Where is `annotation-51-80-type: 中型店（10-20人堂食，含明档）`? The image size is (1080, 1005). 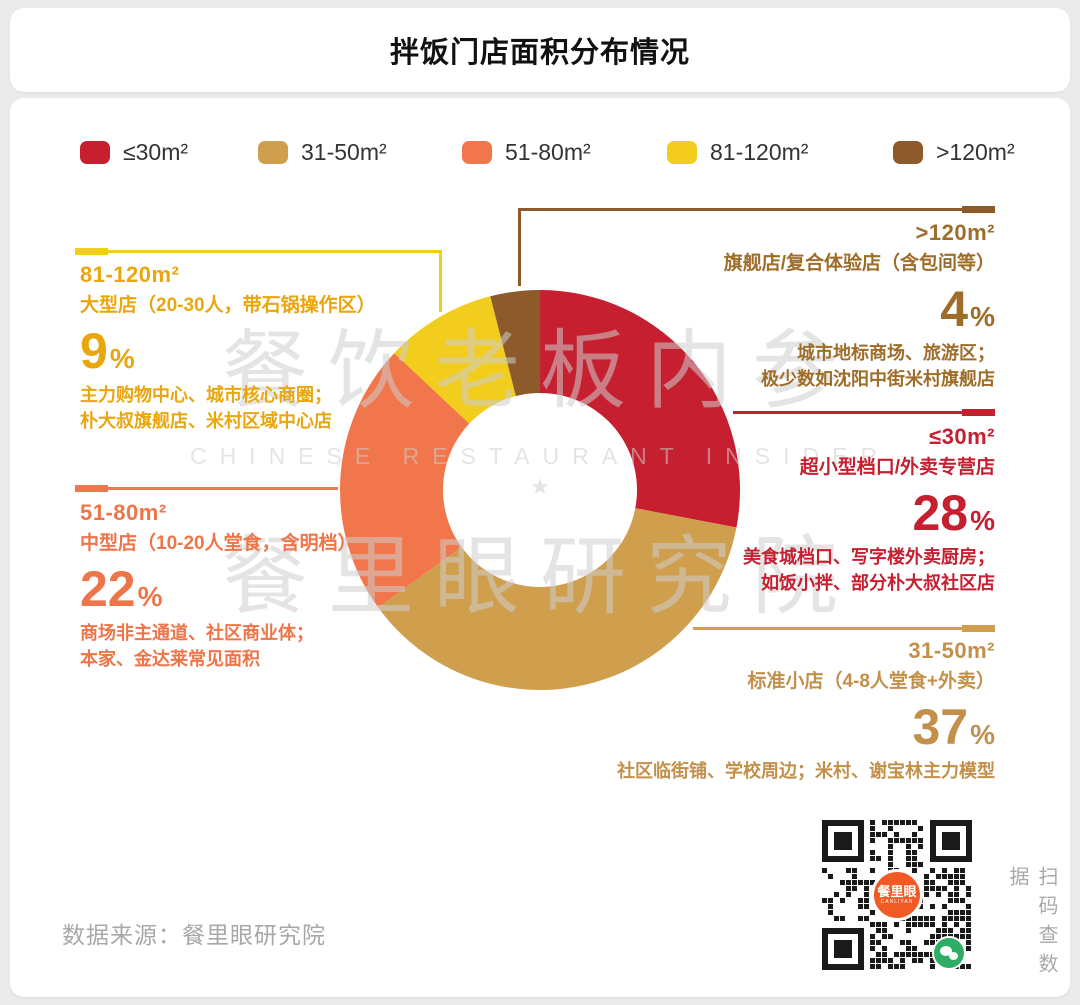 annotation-51-80-type: 中型店（10-20人堂食，含明档） is located at coordinates (218, 544).